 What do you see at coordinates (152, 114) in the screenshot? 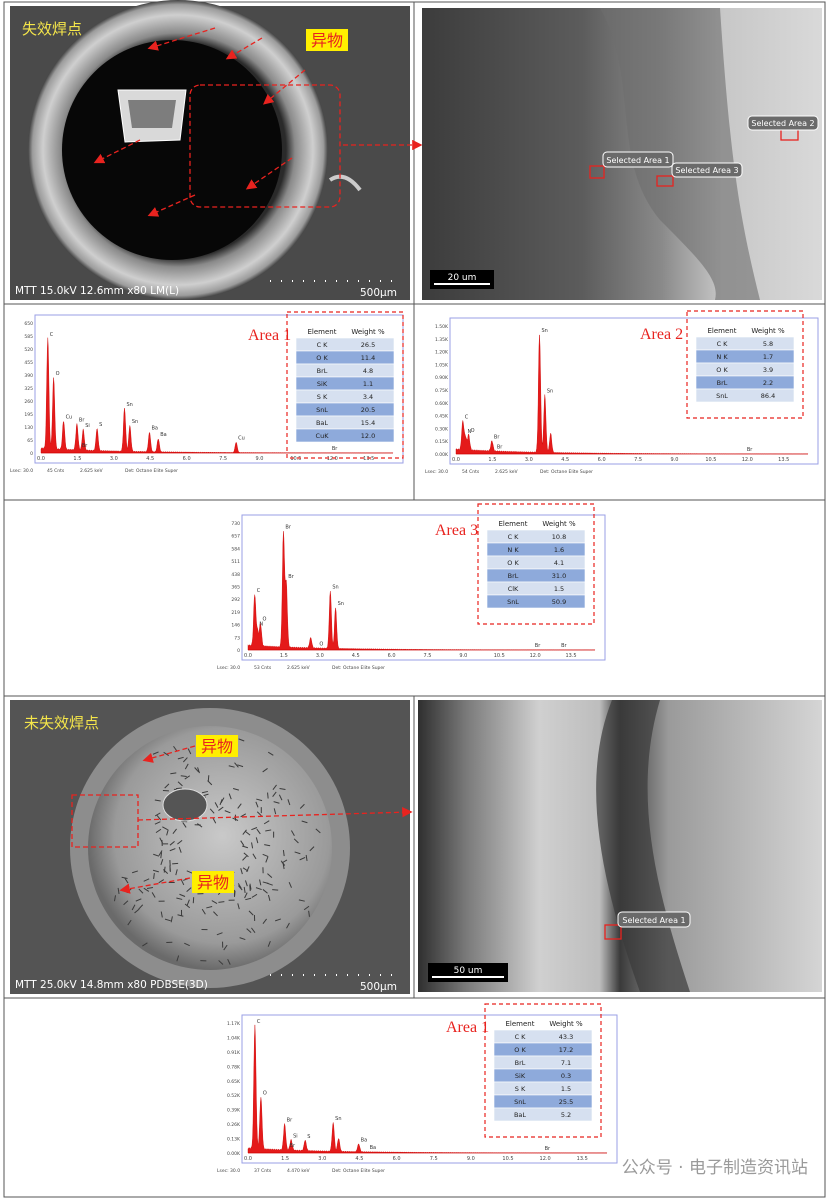
I see `pillar-top` at bounding box center [152, 114].